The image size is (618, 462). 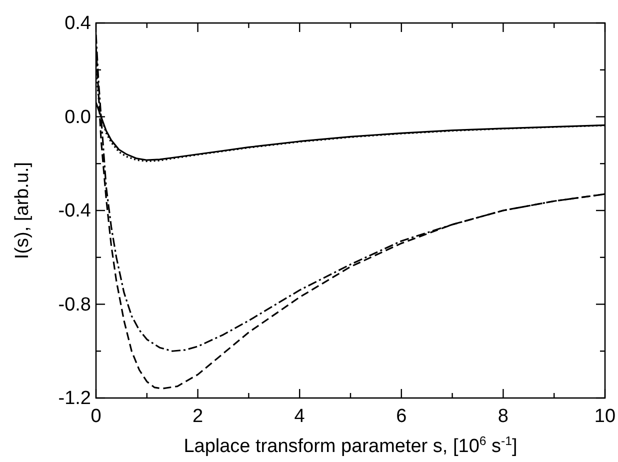 I want to click on y-tick-label: 0.0, so click(x=77, y=117).